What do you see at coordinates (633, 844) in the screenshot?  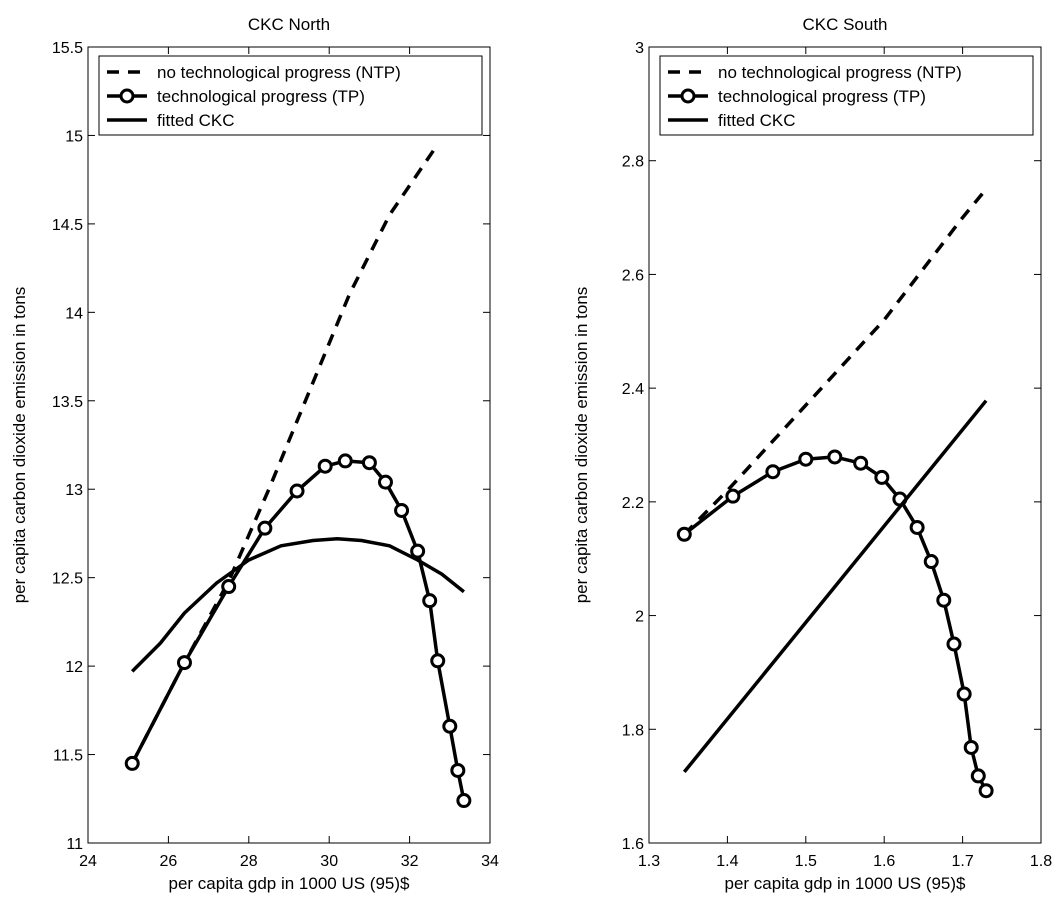 I see `y-tick-label: 1.6` at bounding box center [633, 844].